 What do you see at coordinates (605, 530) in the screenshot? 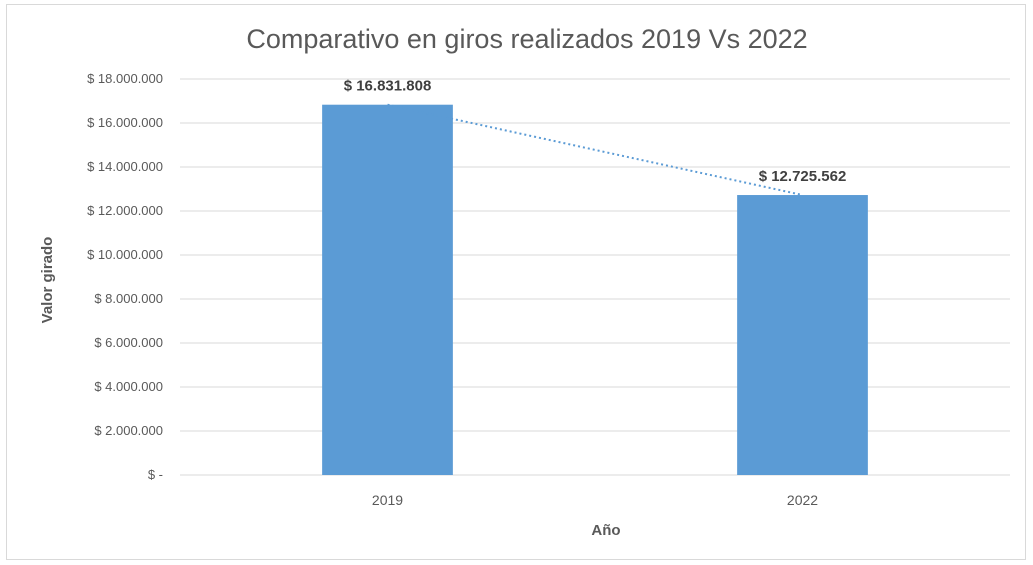
I see `x-axis-label: Año` at bounding box center [605, 530].